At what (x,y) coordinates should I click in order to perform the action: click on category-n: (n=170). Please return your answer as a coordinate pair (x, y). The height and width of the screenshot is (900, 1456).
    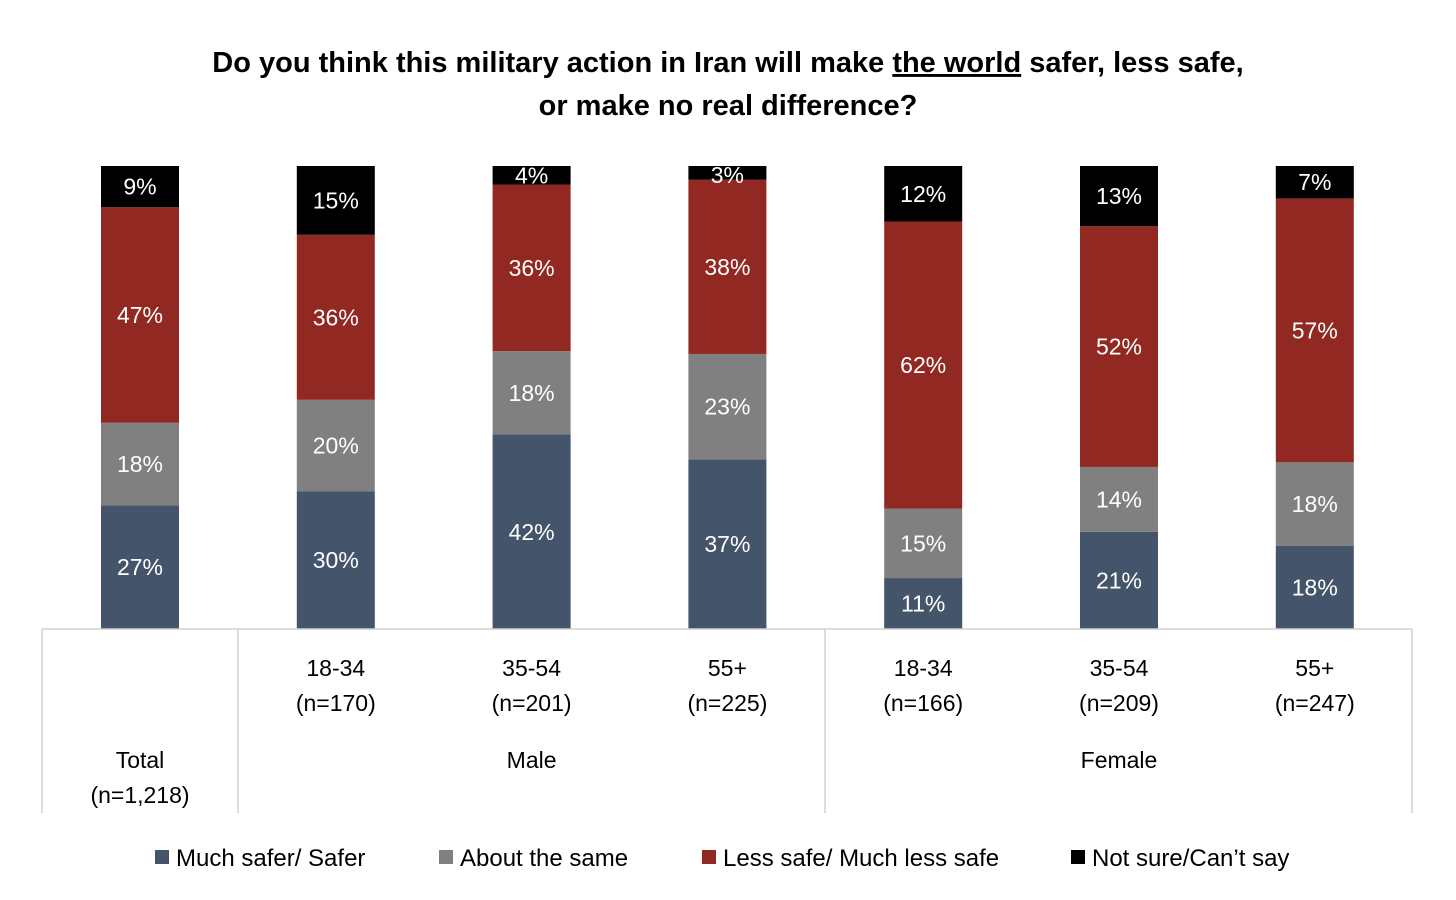
    Looking at the image, I should click on (336, 703).